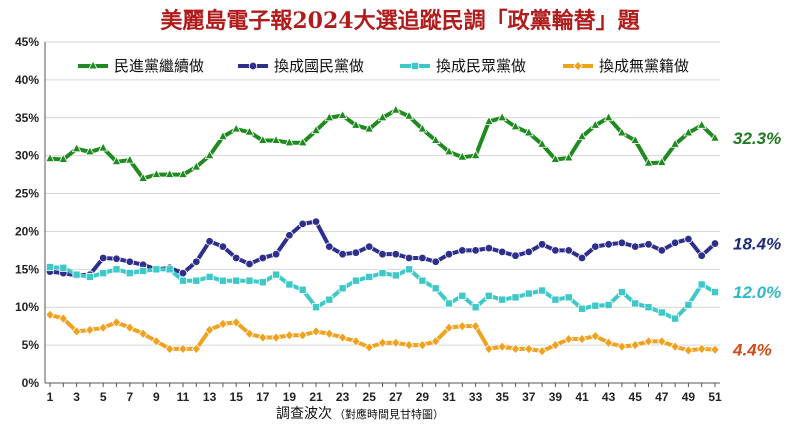 The height and width of the screenshot is (437, 800). Describe the element at coordinates (644, 66) in the screenshot. I see `legend-label: 換成無黨籍做` at that location.